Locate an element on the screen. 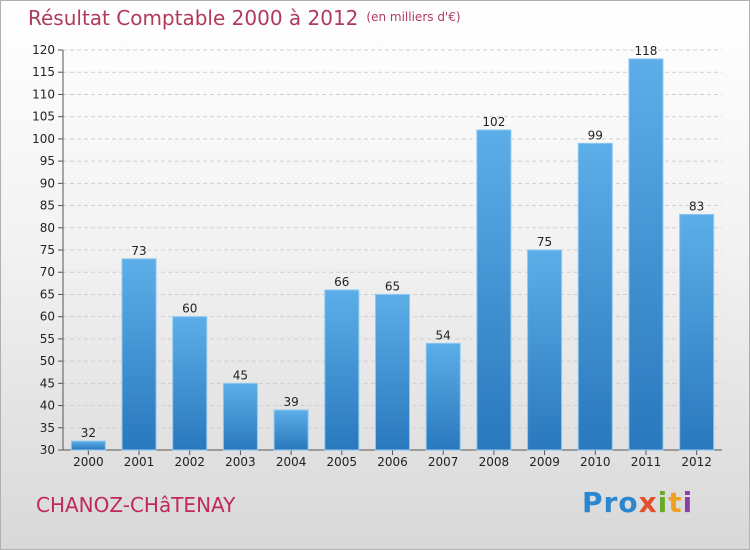 The height and width of the screenshot is (550, 750). y-tick-label: 95 is located at coordinates (47, 161).